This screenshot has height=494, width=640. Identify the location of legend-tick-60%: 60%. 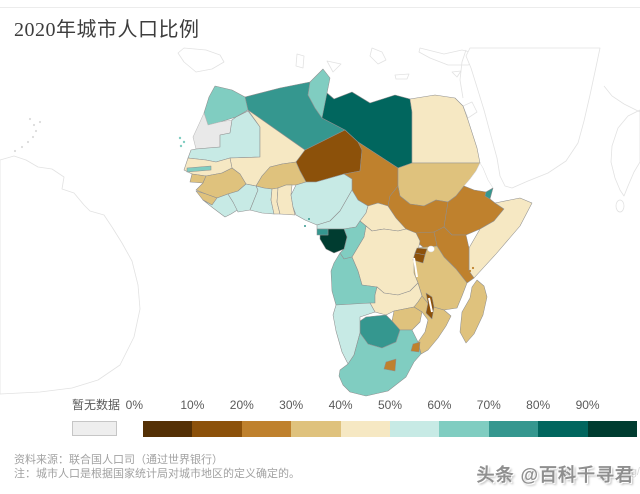
(439, 405).